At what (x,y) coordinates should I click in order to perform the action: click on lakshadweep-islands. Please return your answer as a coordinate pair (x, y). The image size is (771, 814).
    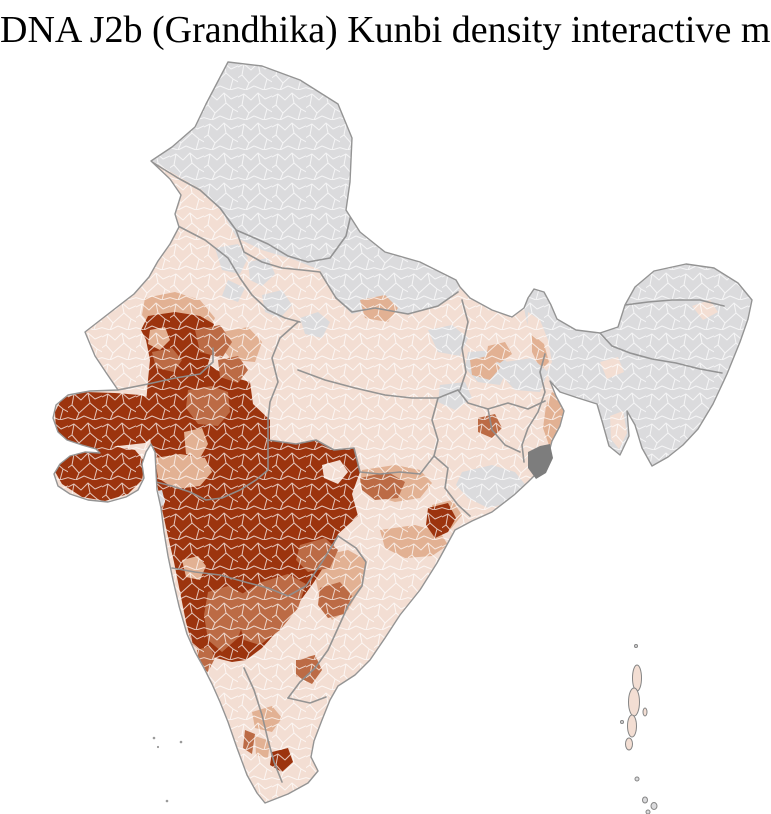
    Looking at the image, I should click on (167, 769).